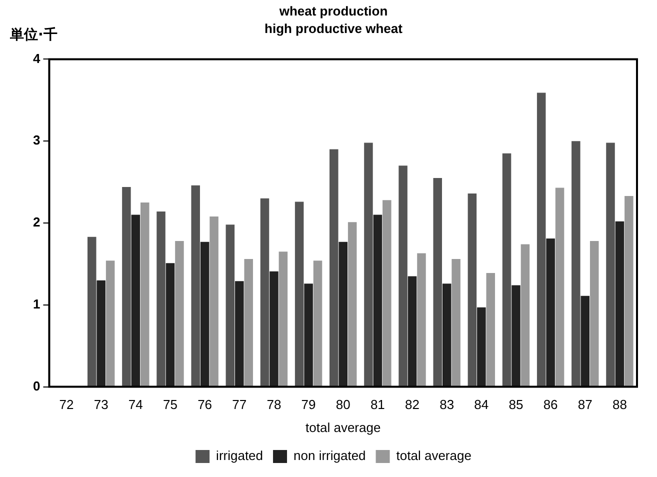  What do you see at coordinates (205, 404) in the screenshot?
I see `x-tick-label: 76` at bounding box center [205, 404].